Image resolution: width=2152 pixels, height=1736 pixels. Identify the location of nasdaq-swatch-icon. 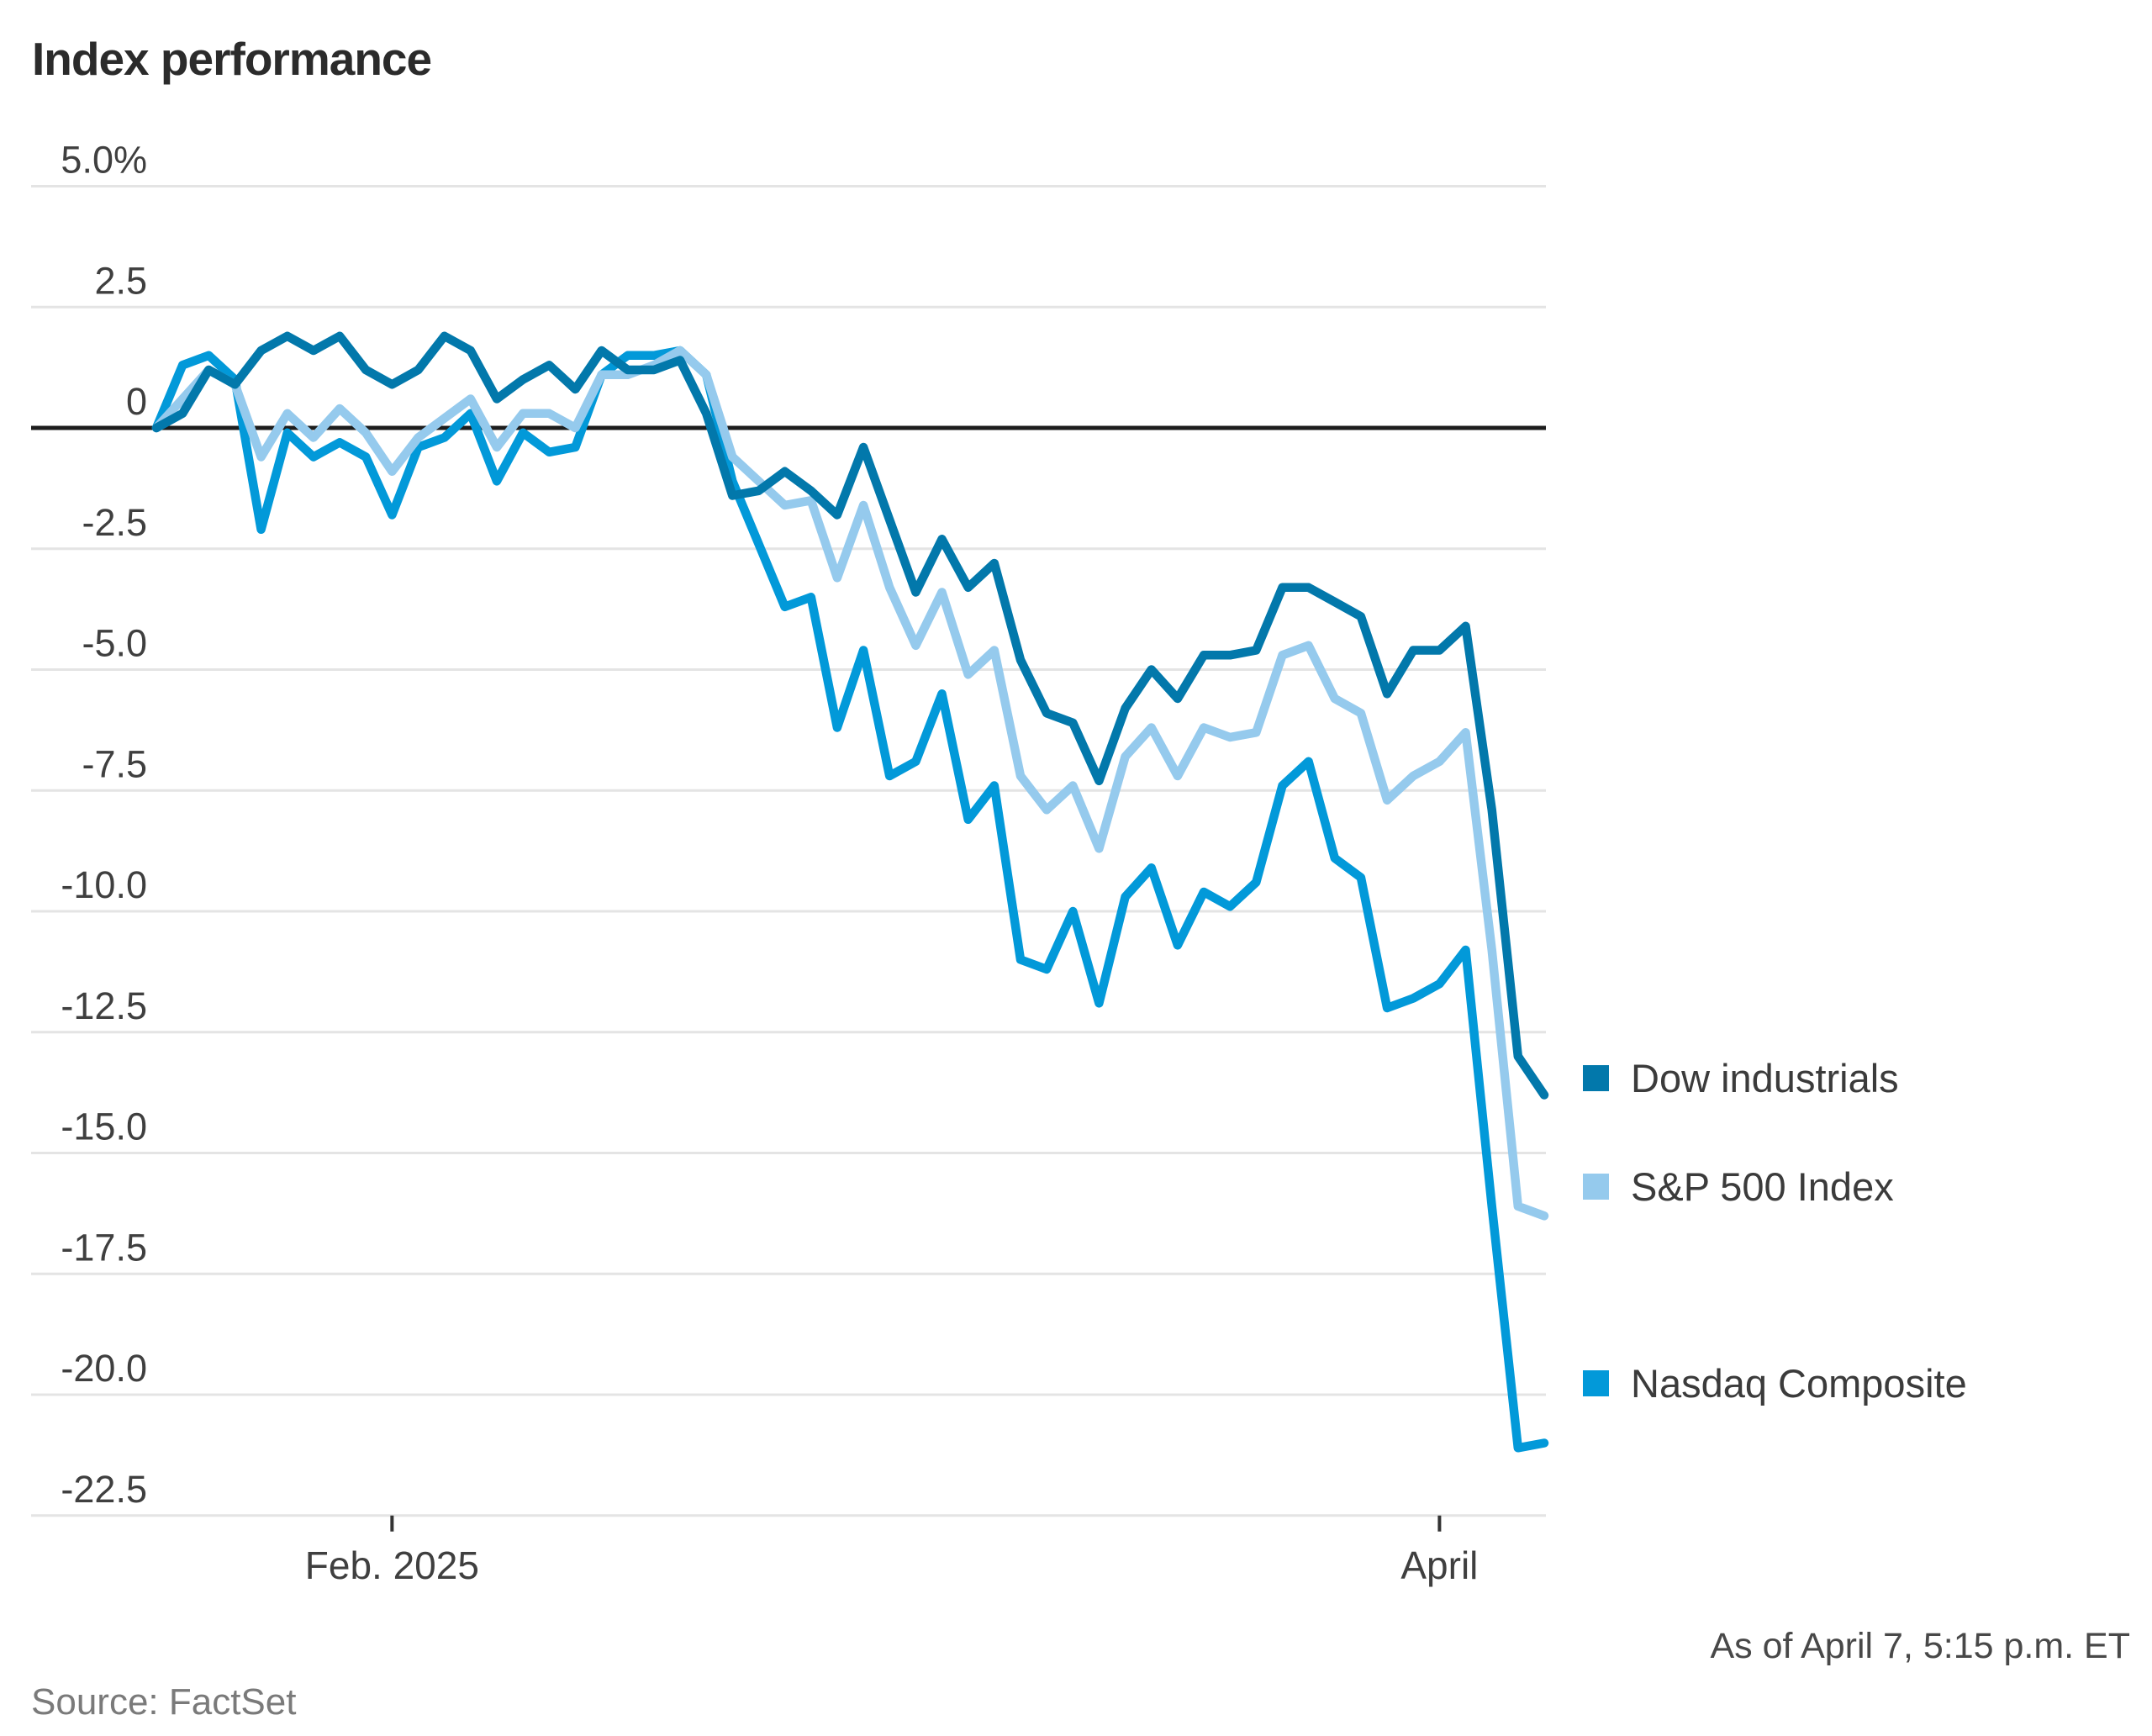
(1596, 1382).